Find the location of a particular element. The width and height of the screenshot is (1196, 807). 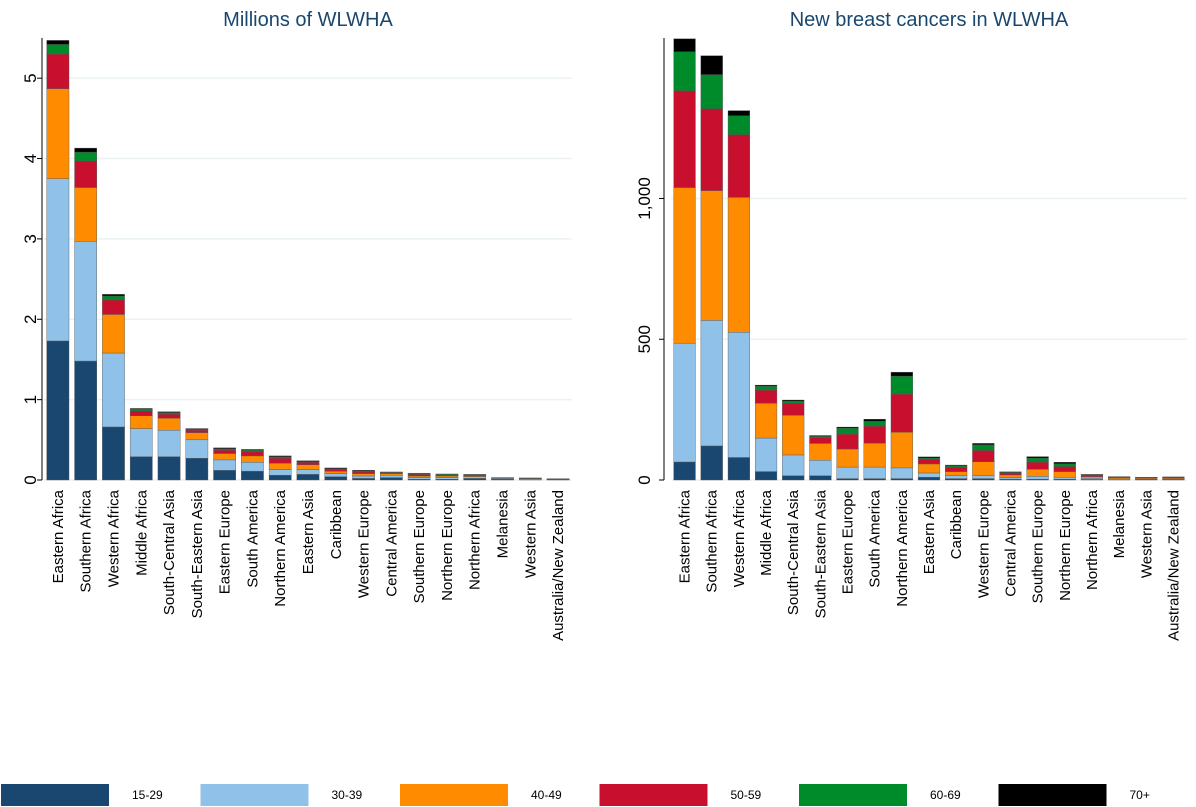

legend-label: 15-29 is located at coordinates (147, 795).